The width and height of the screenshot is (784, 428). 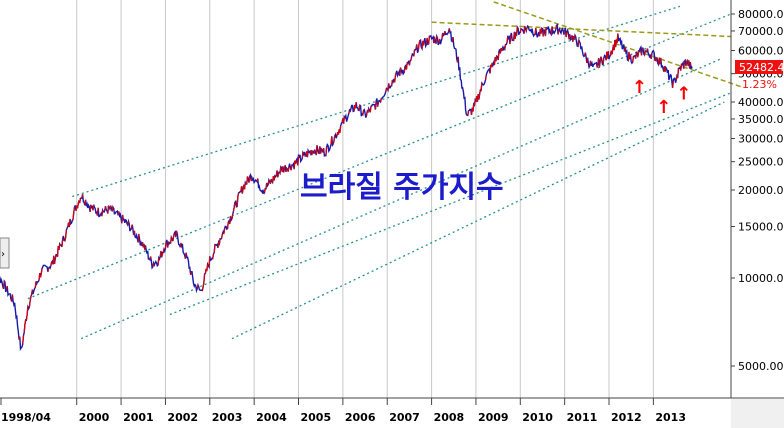 I want to click on y-tick-label: 5000.00, so click(x=761, y=366).